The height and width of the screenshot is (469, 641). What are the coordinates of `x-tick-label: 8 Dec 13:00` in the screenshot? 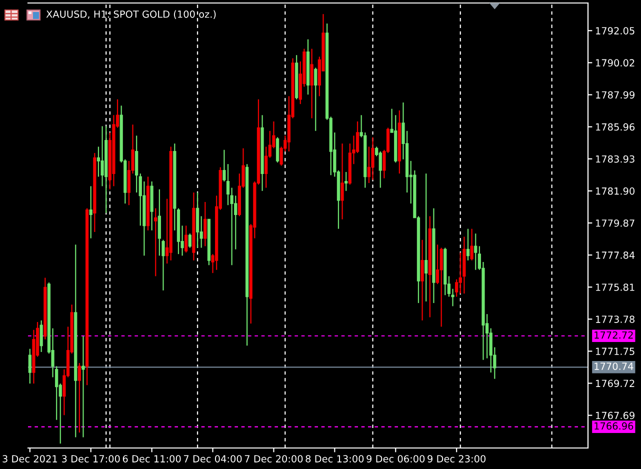 It's located at (335, 458).